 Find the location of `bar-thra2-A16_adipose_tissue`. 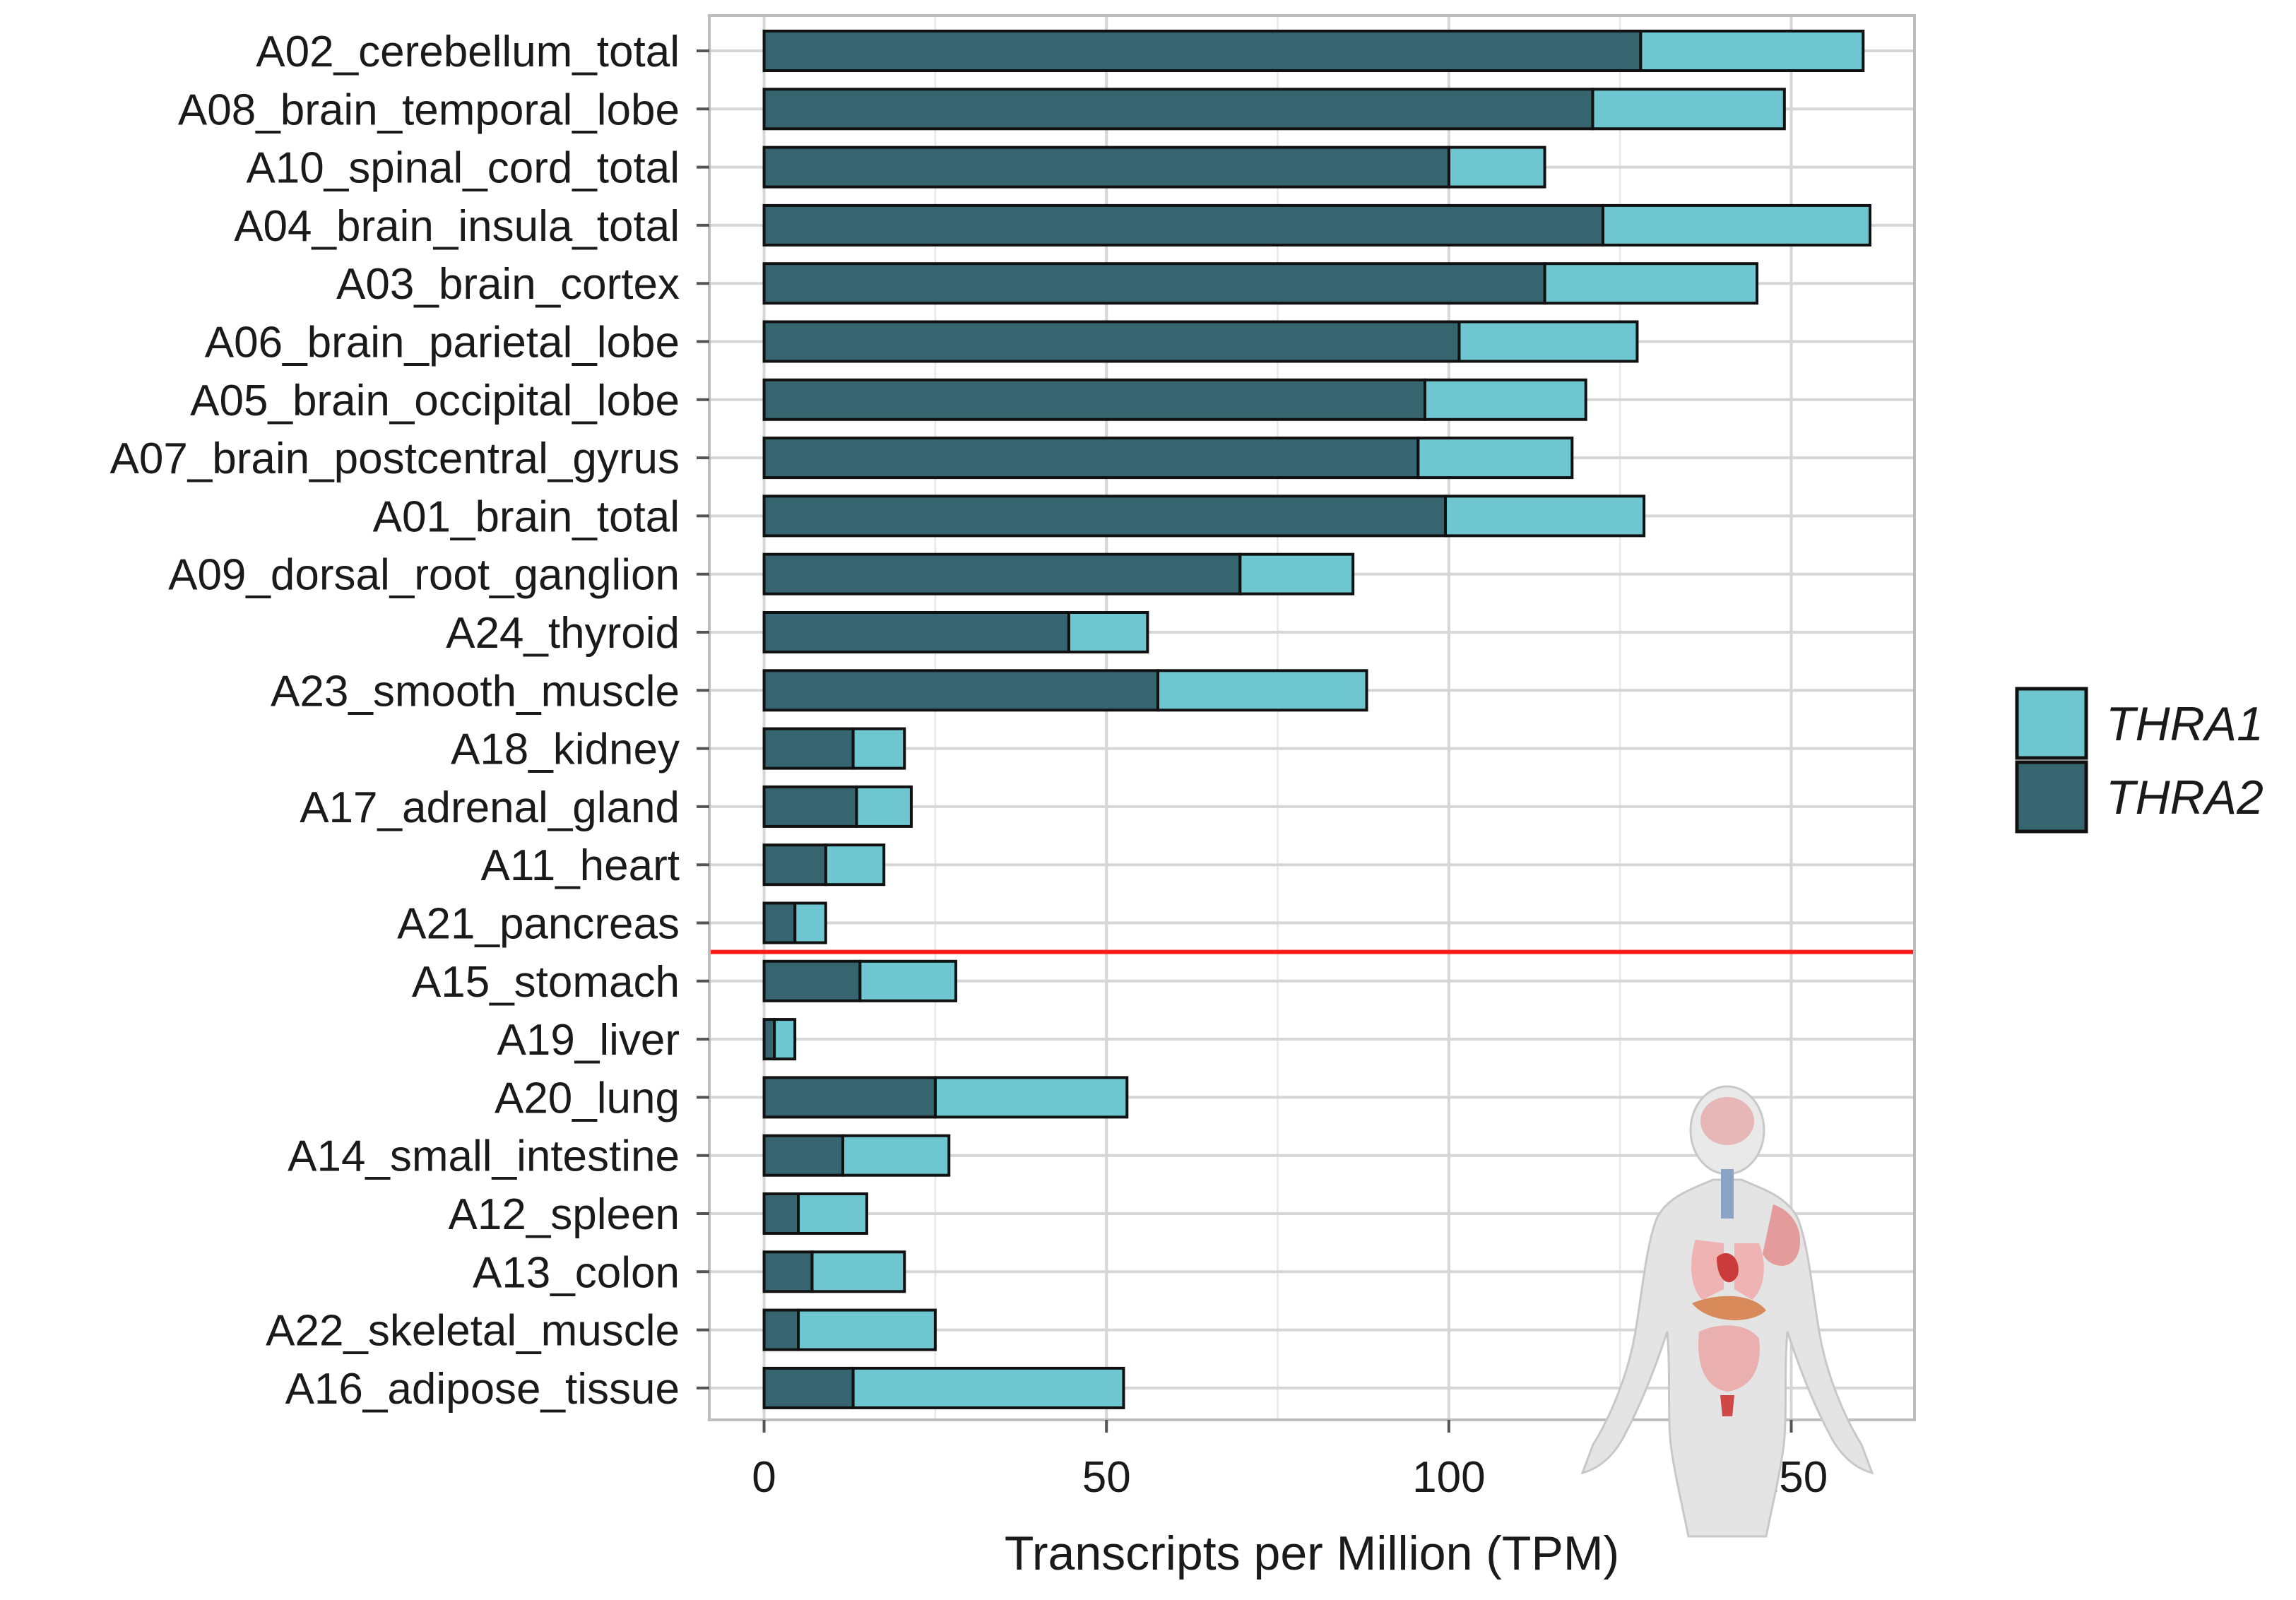

bar-thra2-A16_adipose_tissue is located at coordinates (809, 1387).